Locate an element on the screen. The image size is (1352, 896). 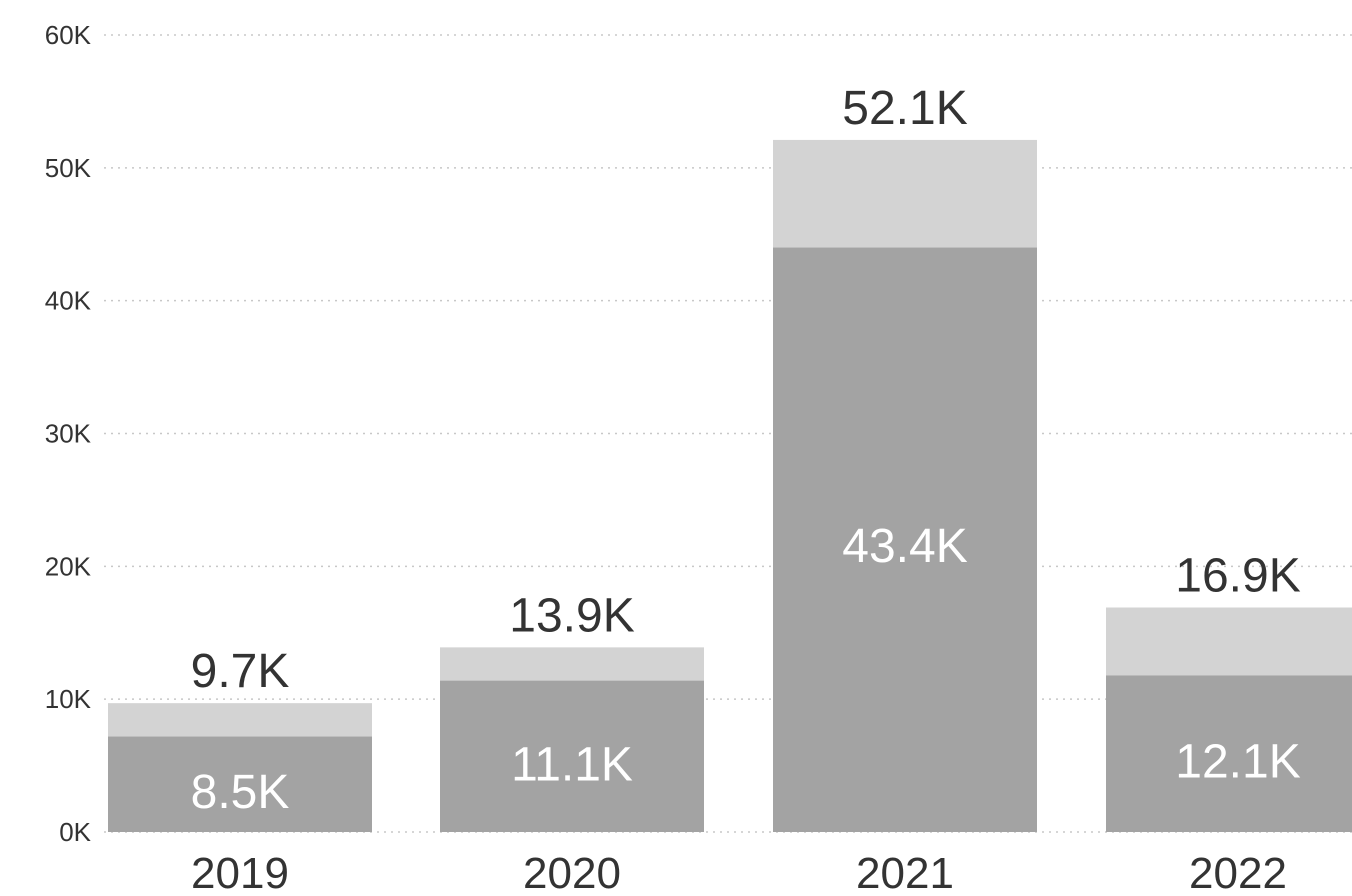
y-tick-label: 10K is located at coordinates (68, 699).